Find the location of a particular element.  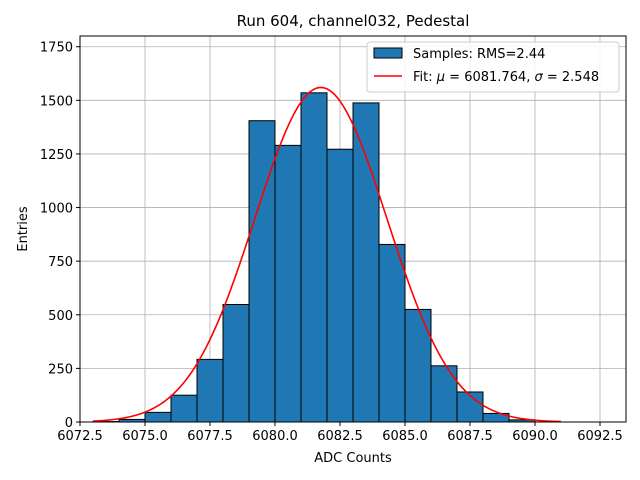

legend-box is located at coordinates (493, 67).